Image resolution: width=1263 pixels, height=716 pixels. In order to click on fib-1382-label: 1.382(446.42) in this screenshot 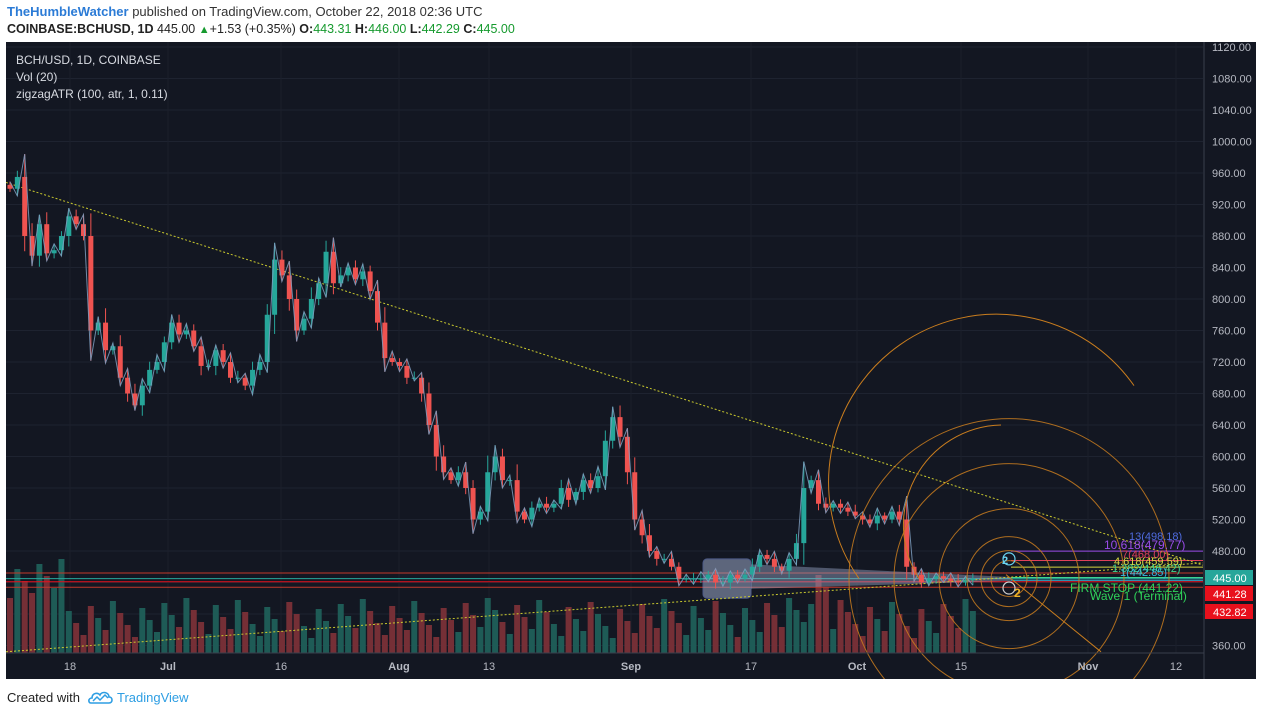, I will do `click(1146, 569)`.